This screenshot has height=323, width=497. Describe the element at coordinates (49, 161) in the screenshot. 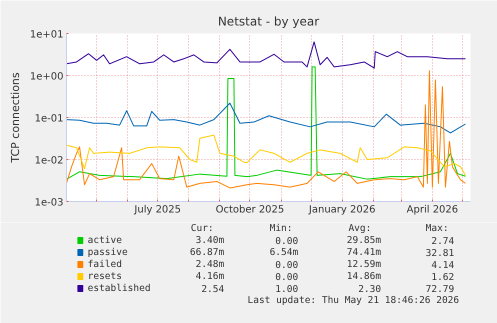

I see `y-tick-label: 1e-02` at that location.